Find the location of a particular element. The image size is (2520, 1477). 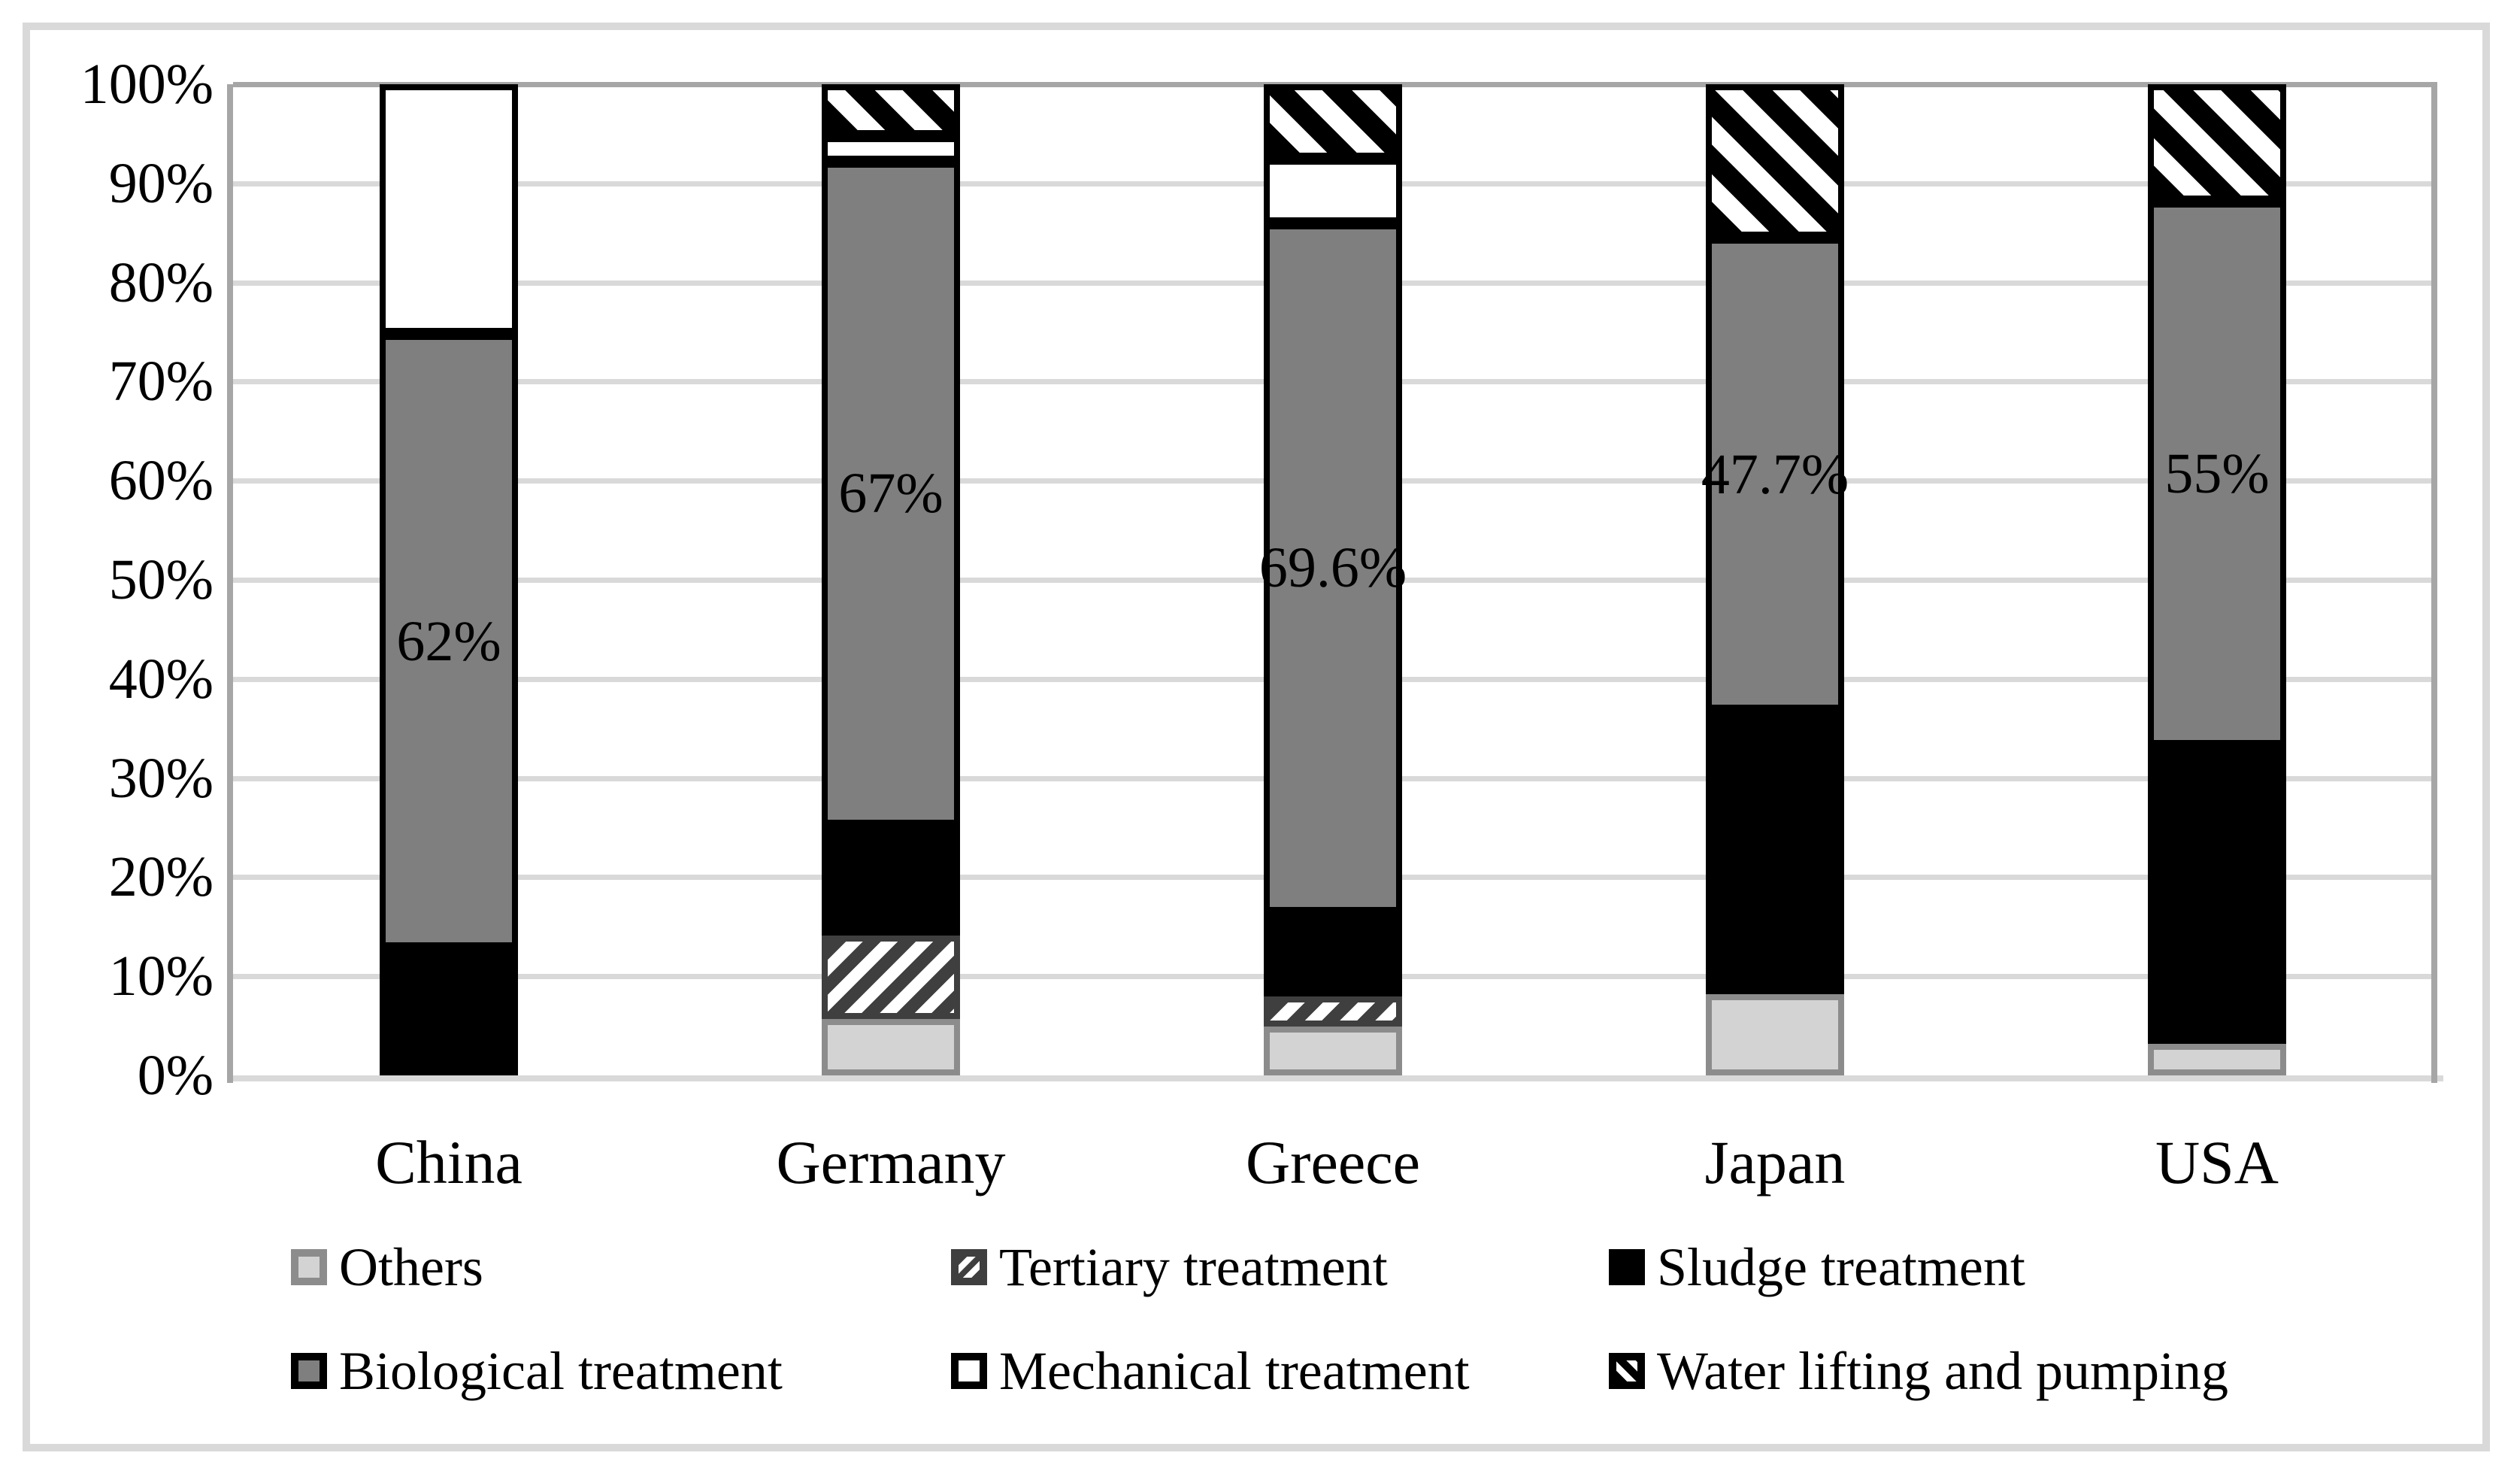

legend-label: Tertiary treatment is located at coordinates (1193, 1267).